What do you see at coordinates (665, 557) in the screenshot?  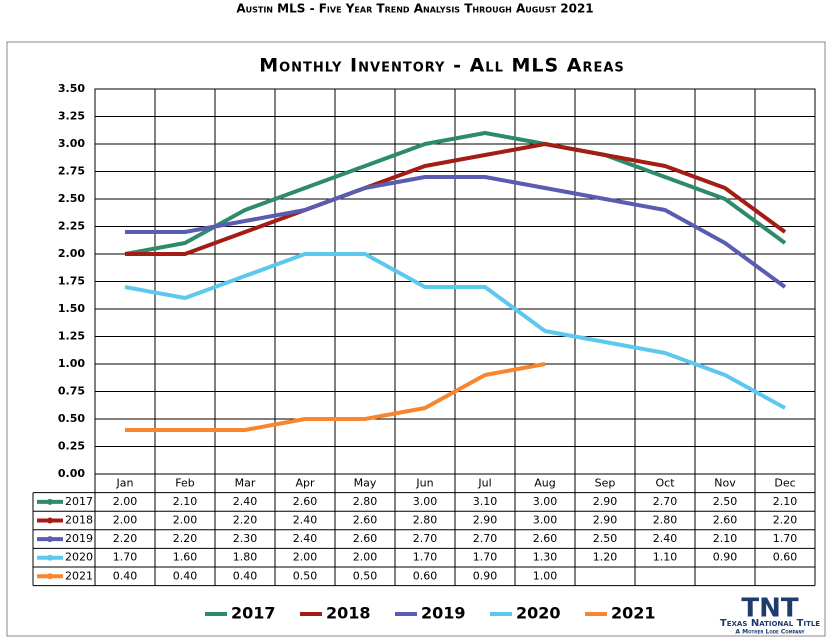 I see `table-value: 1.10` at bounding box center [665, 557].